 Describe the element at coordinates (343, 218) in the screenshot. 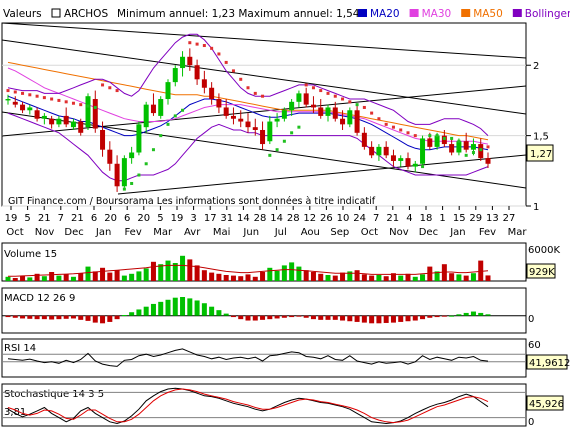

I see `date-day-label: 10` at that location.